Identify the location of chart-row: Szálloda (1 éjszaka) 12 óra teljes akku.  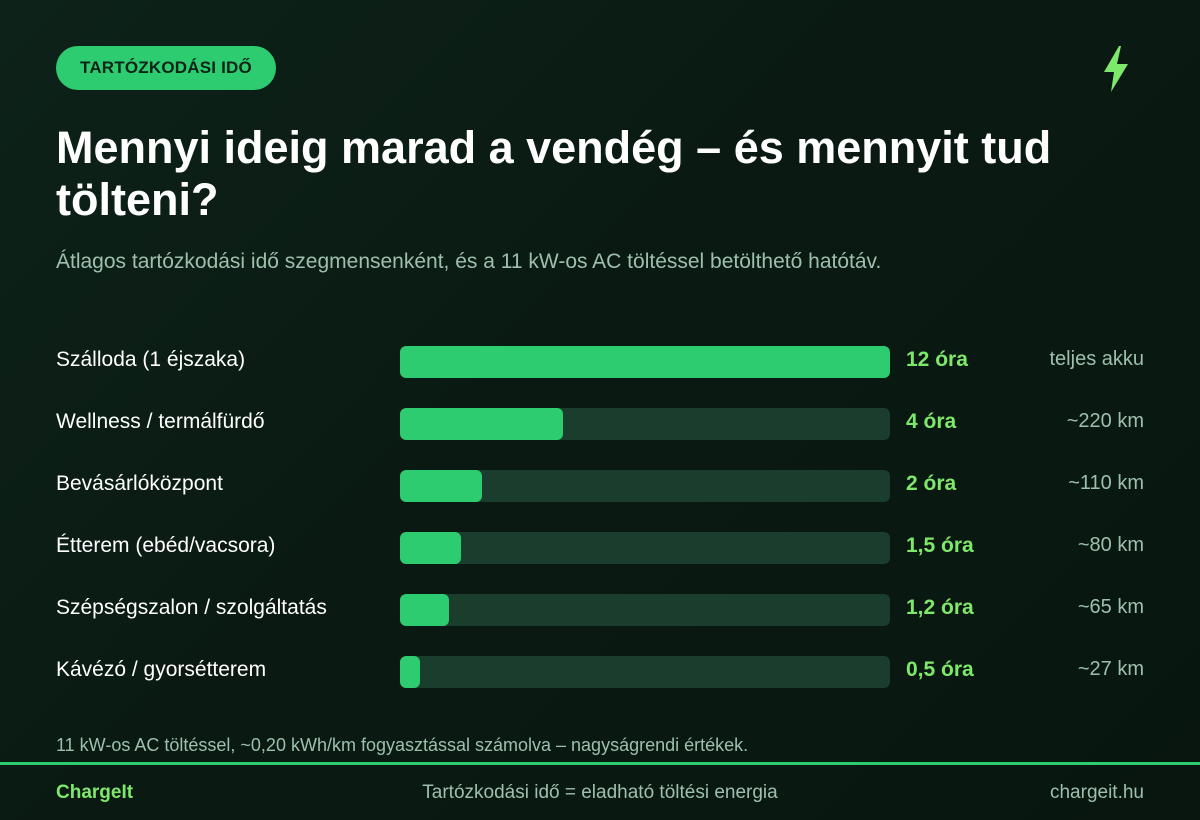
(600, 369).